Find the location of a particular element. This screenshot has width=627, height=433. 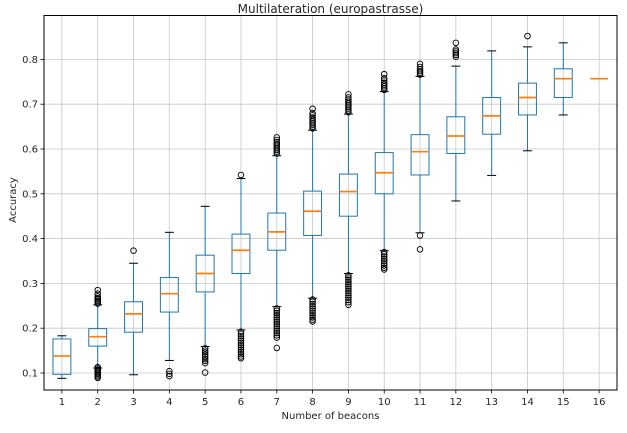

y-tick-label: 0.2 is located at coordinates (30, 329).